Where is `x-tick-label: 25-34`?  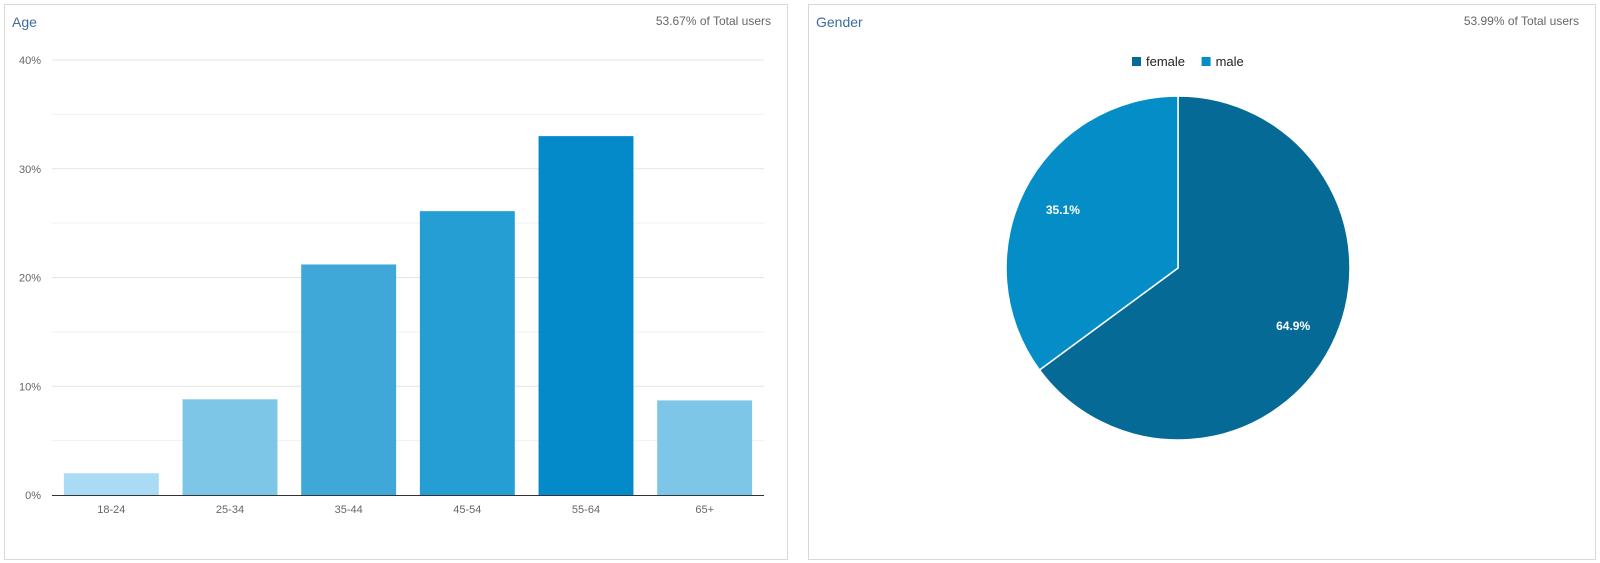 x-tick-label: 25-34 is located at coordinates (230, 510).